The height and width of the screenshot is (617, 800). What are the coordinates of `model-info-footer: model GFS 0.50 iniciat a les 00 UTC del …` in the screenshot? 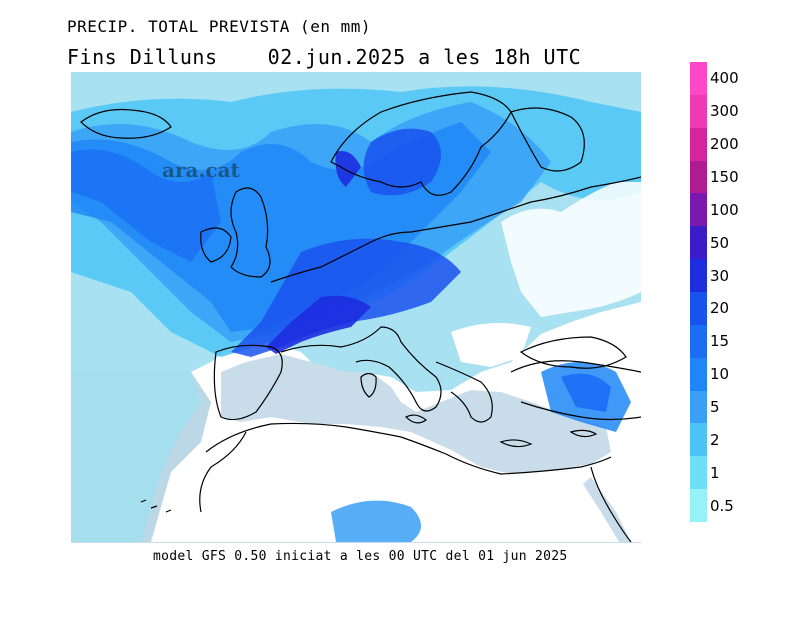 It's located at (360, 556).